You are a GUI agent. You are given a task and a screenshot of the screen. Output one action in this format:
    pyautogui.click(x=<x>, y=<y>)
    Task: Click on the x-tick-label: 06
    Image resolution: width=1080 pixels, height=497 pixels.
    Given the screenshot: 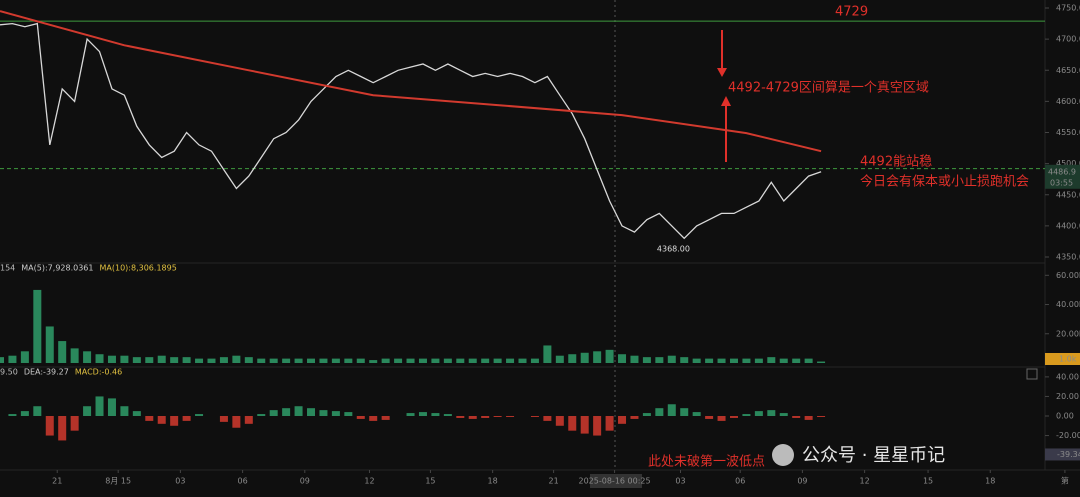 What is the action you would take?
    pyautogui.click(x=740, y=481)
    